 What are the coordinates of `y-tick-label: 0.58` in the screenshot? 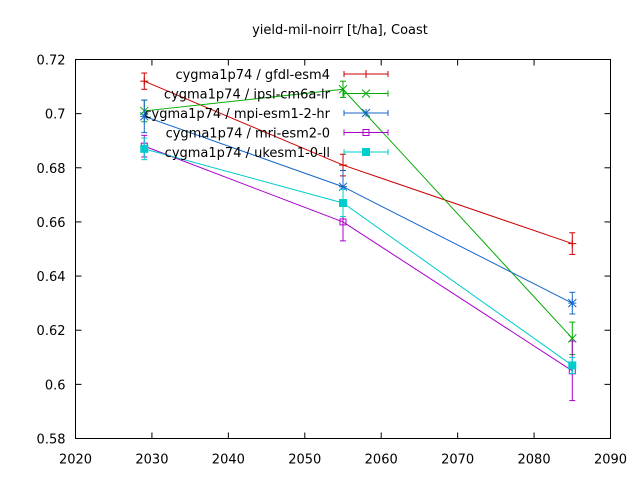 It's located at (51, 440).